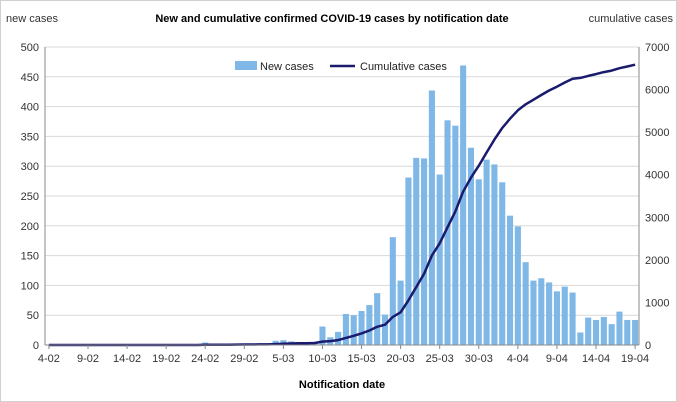 This screenshot has height=402, width=677. I want to click on right-tick-label: 4000, so click(657, 176).